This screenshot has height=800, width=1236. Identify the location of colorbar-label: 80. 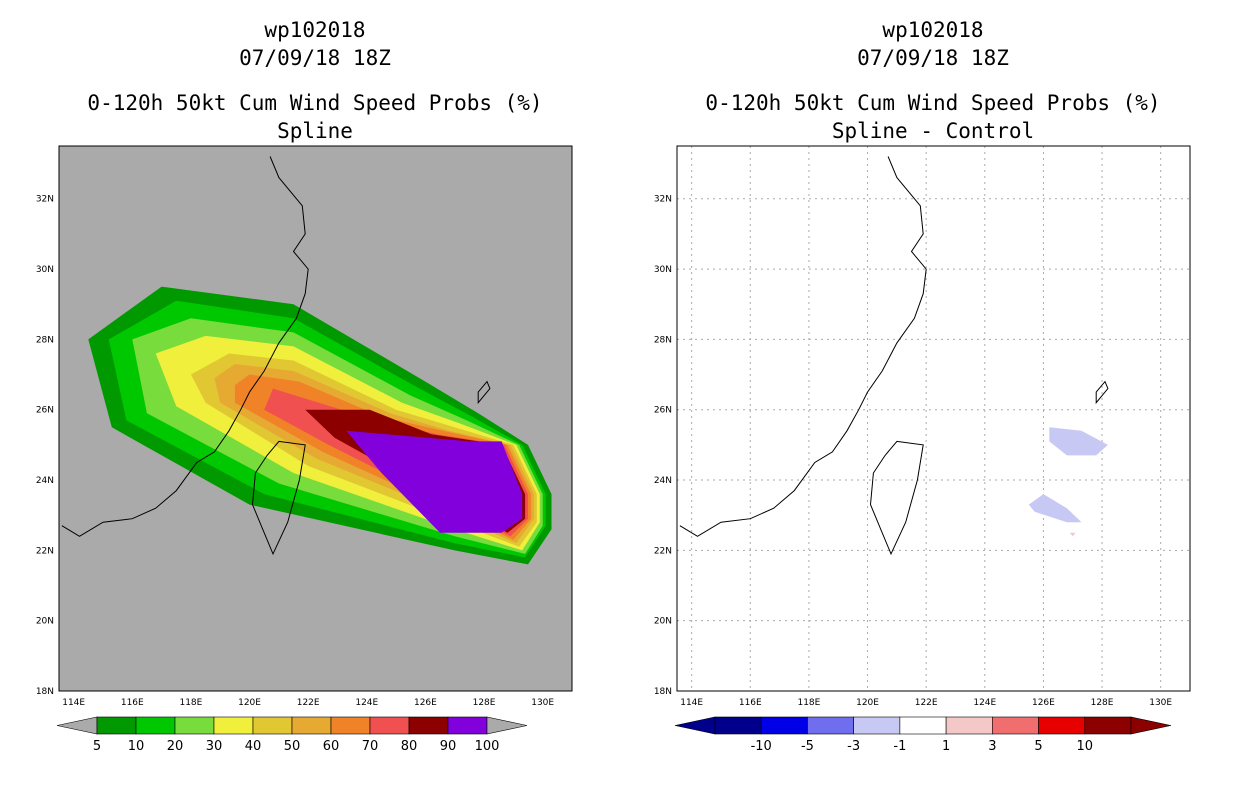
(409, 746).